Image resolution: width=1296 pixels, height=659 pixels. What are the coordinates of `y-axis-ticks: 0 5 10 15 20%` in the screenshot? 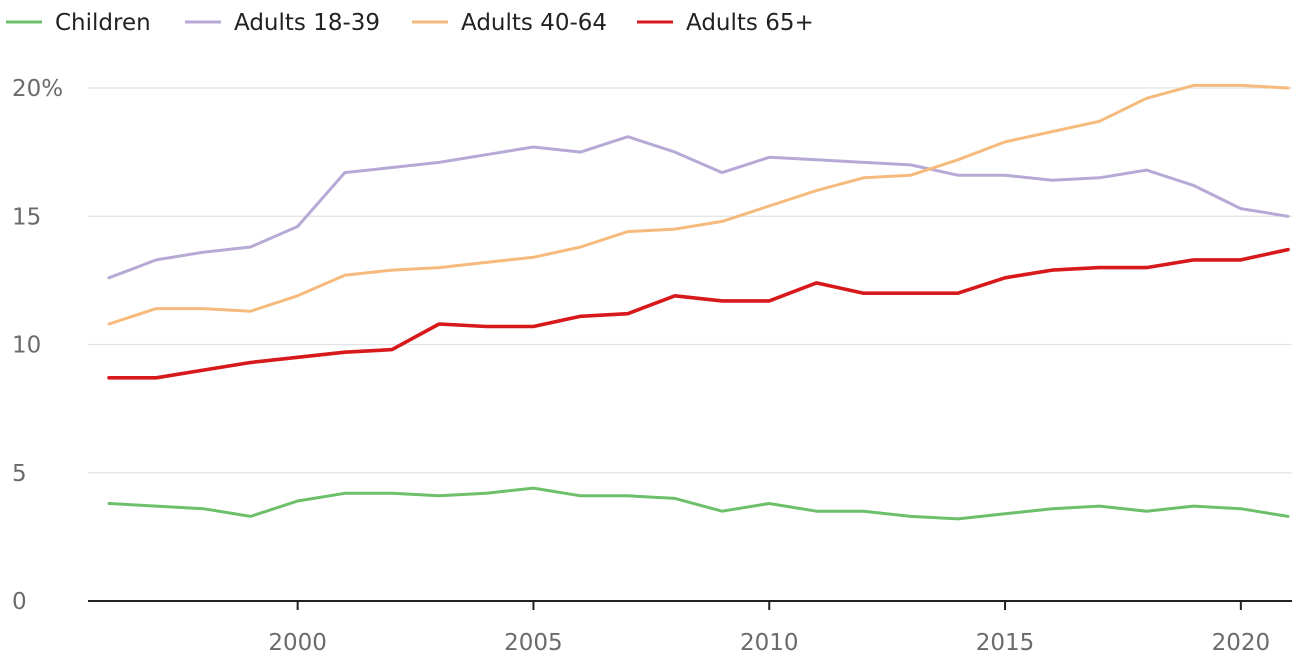 It's located at (37, 345).